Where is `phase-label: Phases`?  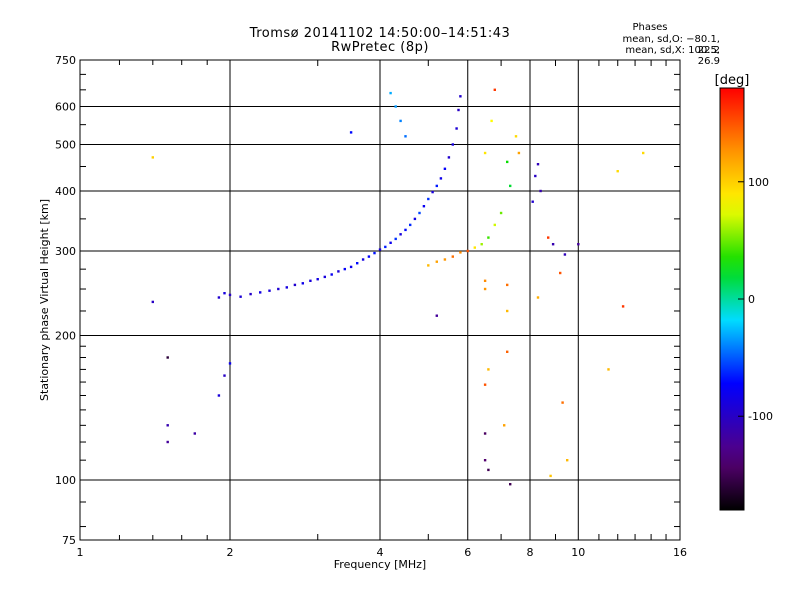 phase-label: Phases is located at coordinates (650, 27).